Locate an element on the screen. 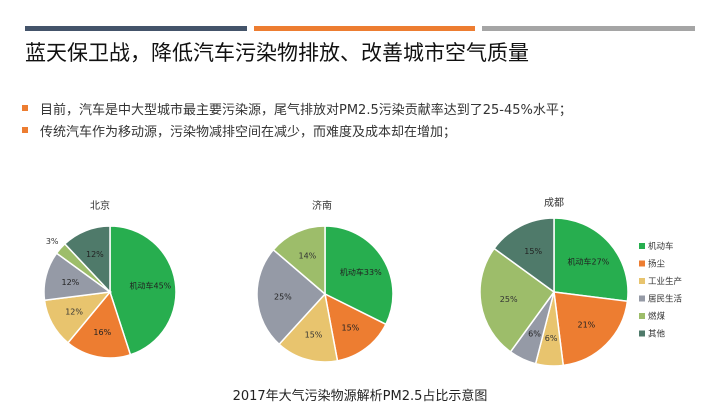 This screenshot has height=406, width=720. slide-title: 蓝天保卫战，降低汽车污染物排放、改善城市空气质量 is located at coordinates (277, 53).